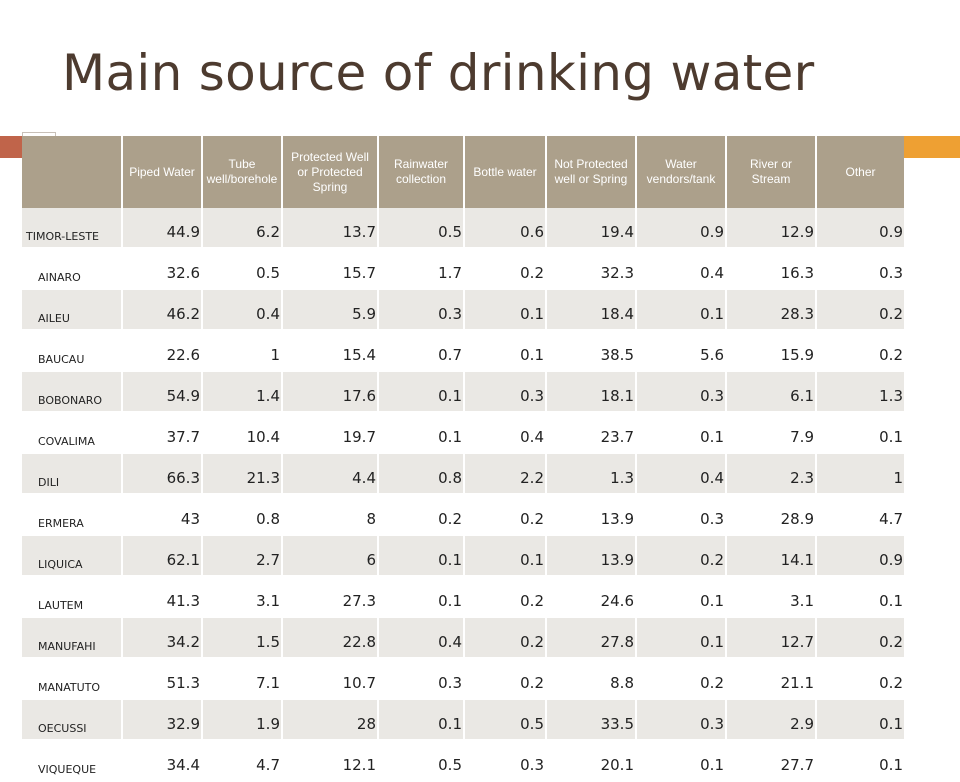  What do you see at coordinates (162, 392) in the screenshot?
I see `table-cell: 54.9` at bounding box center [162, 392].